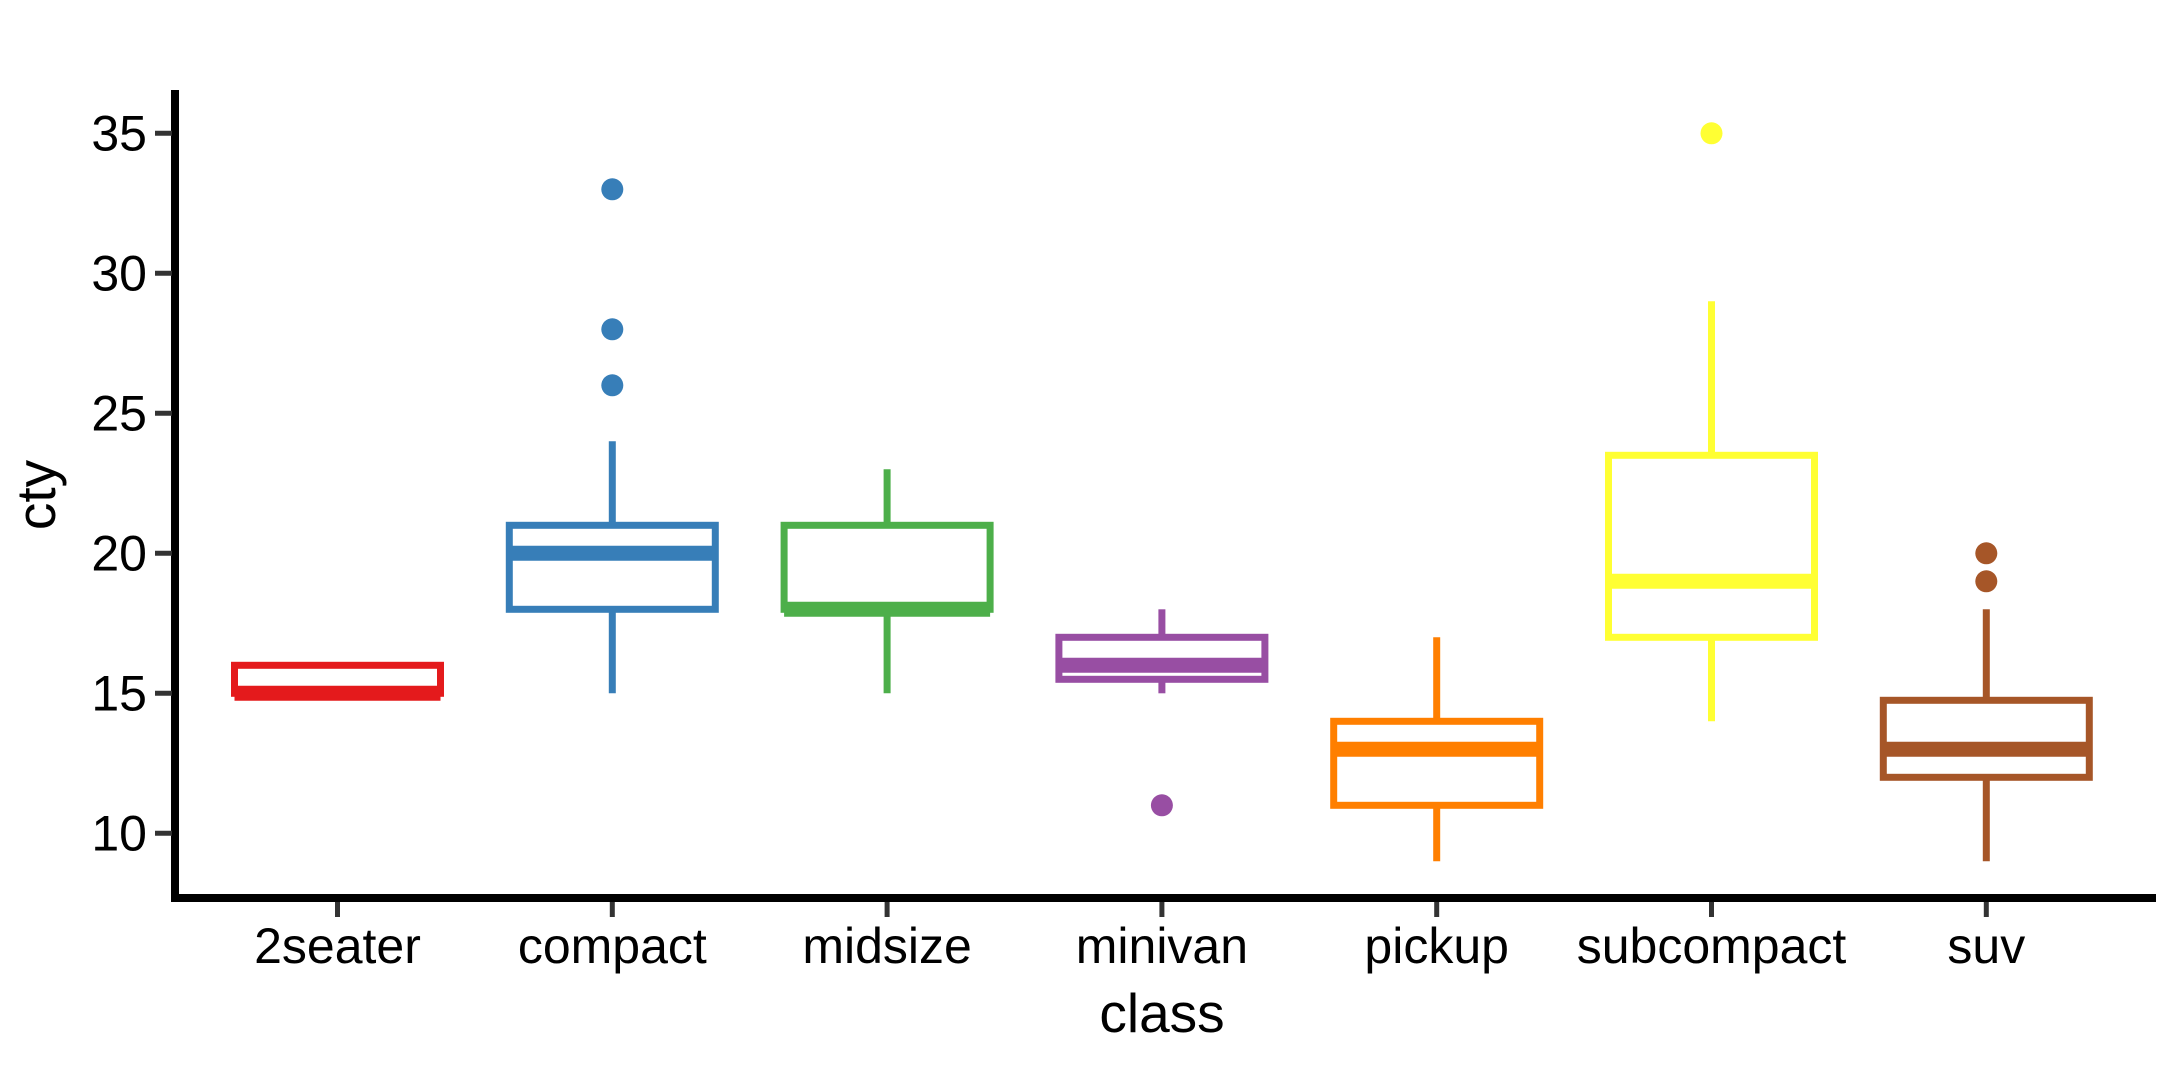  Describe the element at coordinates (119, 133) in the screenshot. I see `y-tick-label-35: 35` at that location.